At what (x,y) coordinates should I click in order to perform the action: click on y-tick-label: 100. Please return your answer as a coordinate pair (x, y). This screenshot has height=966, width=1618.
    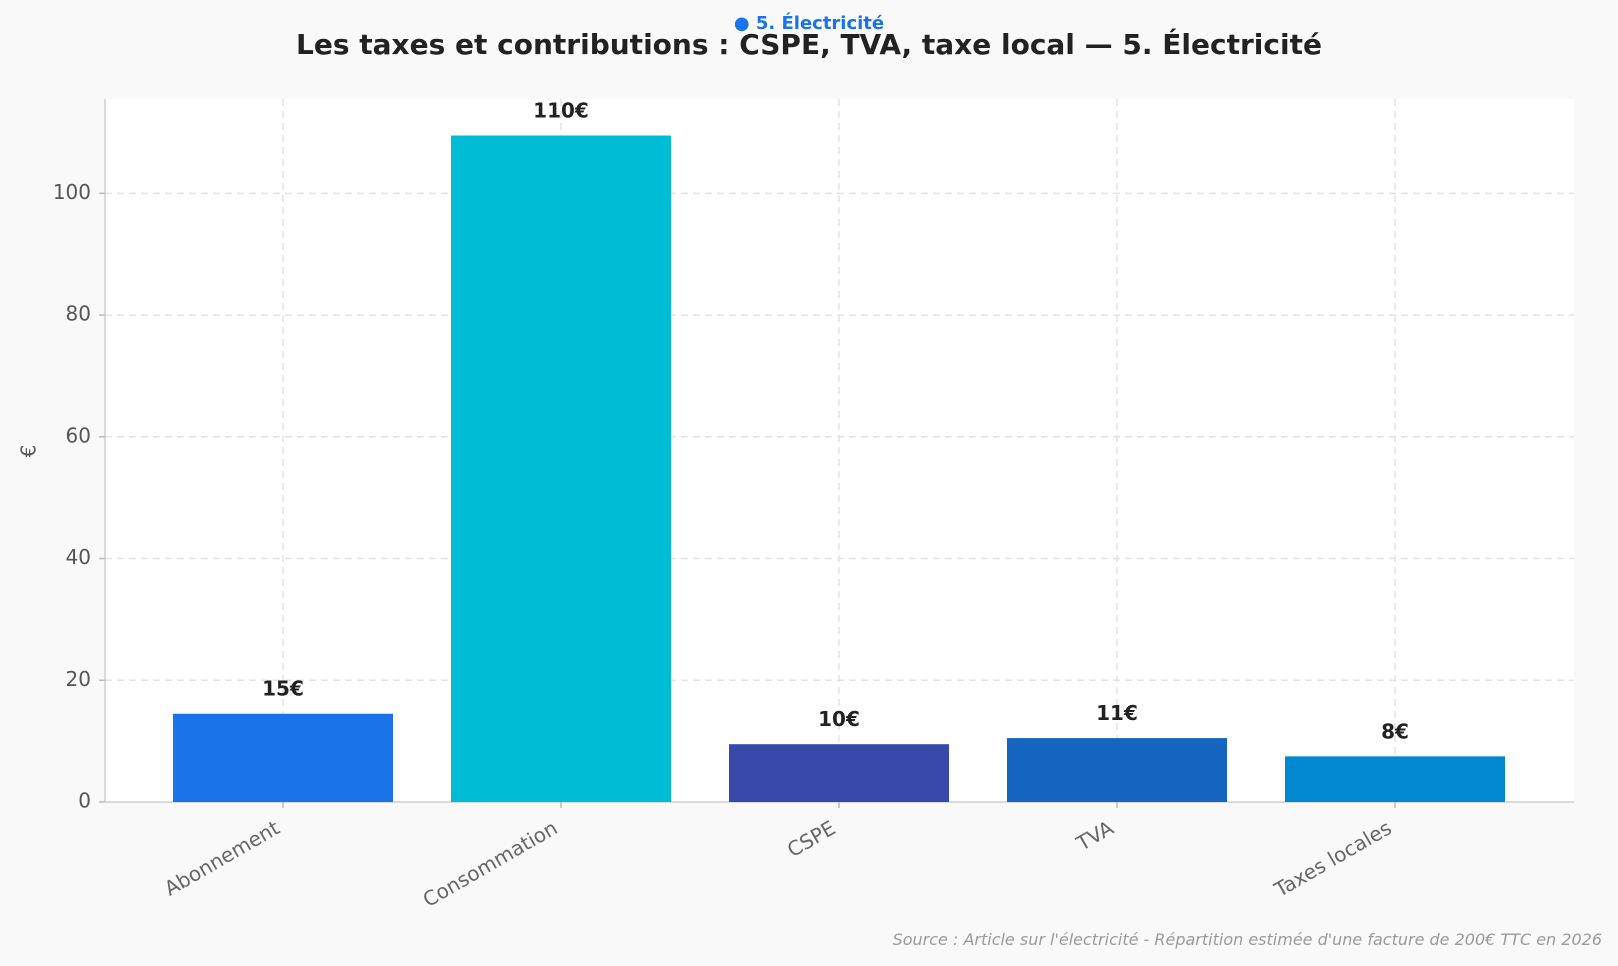
    Looking at the image, I should click on (72, 192).